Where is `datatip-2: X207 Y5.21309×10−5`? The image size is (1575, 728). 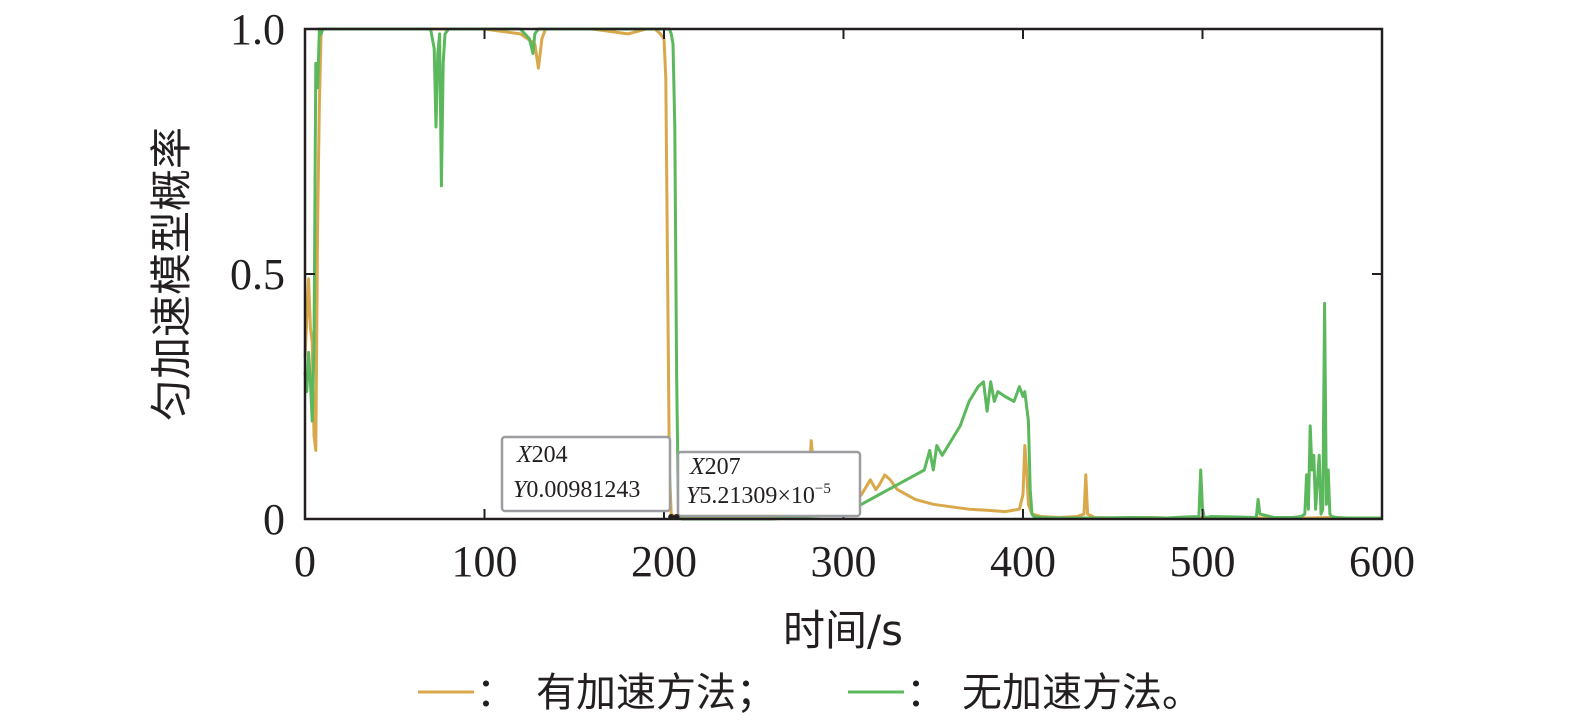
datatip-2: X207 Y5.21309×10−5 is located at coordinates (769, 484).